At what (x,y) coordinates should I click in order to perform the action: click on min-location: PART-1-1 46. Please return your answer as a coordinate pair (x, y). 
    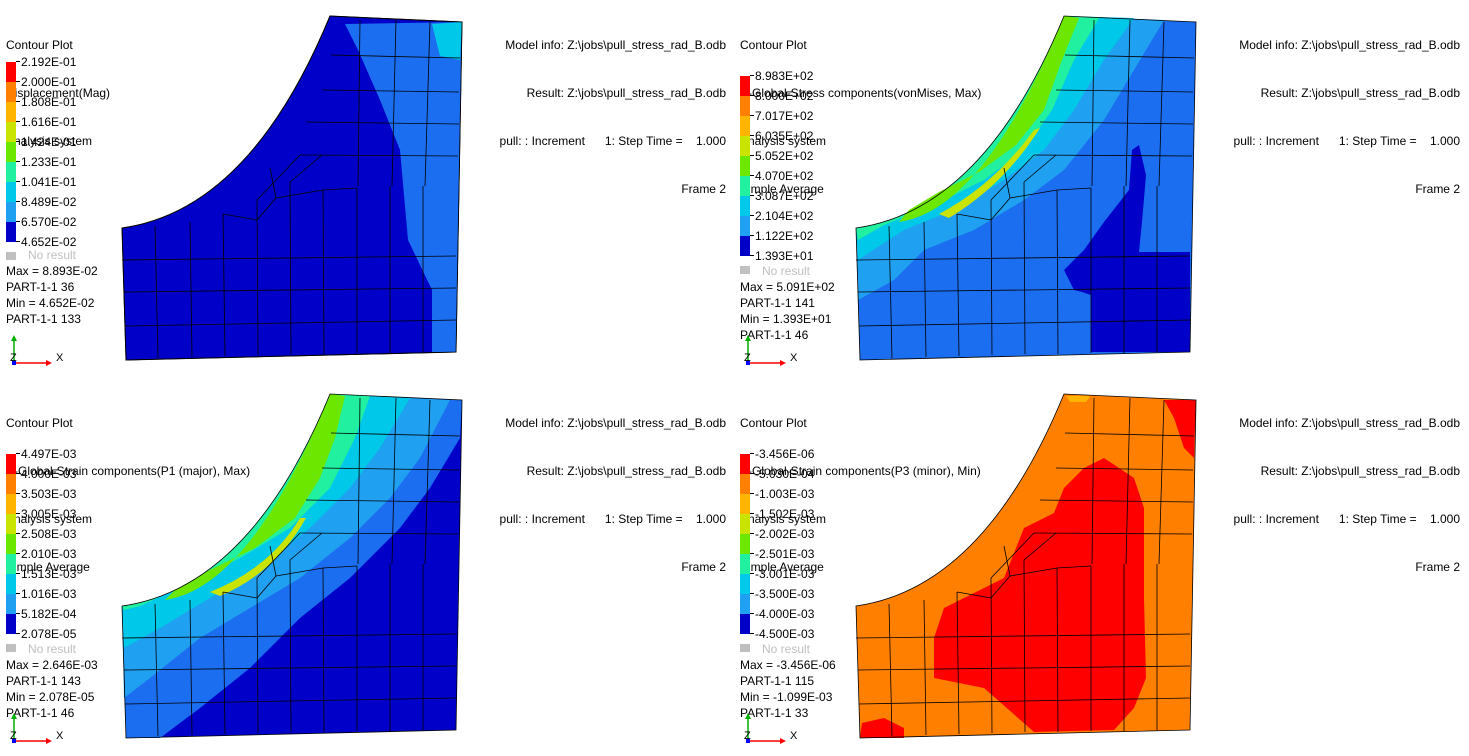
    Looking at the image, I should click on (774, 335).